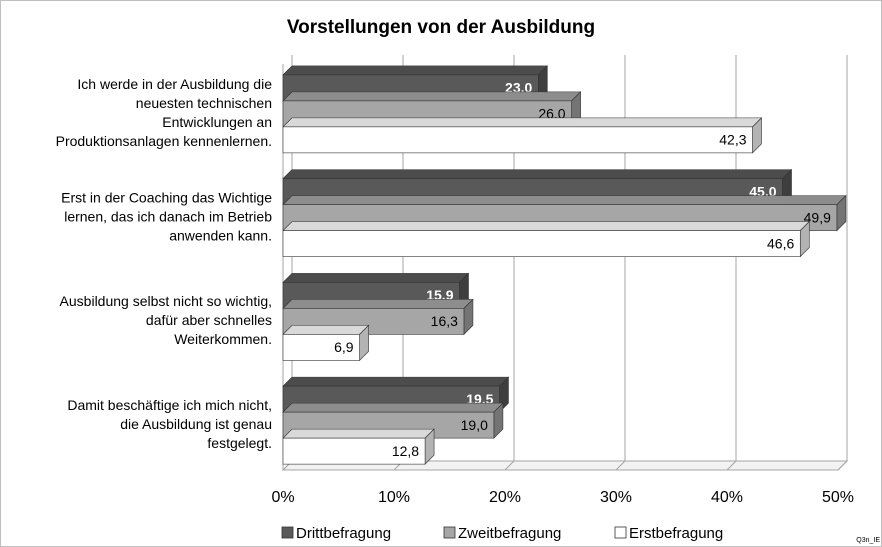 The width and height of the screenshot is (882, 547). I want to click on category-label: anwenden kann., so click(220, 235).